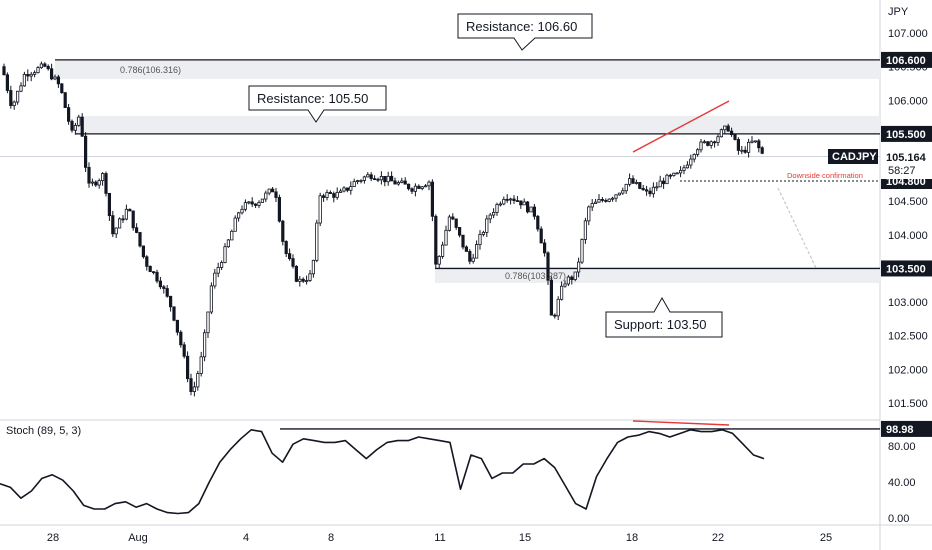 This screenshot has height=550, width=932. Describe the element at coordinates (908, 236) in the screenshot. I see `price-tick-6: 104.000` at that location.